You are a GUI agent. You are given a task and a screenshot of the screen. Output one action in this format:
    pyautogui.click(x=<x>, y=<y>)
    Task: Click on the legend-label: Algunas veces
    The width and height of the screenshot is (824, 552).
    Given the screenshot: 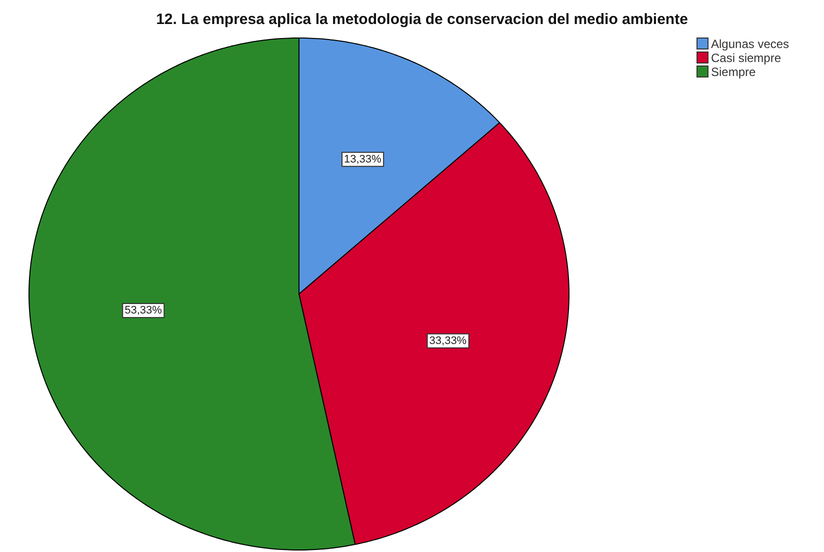 What is the action you would take?
    pyautogui.click(x=750, y=44)
    